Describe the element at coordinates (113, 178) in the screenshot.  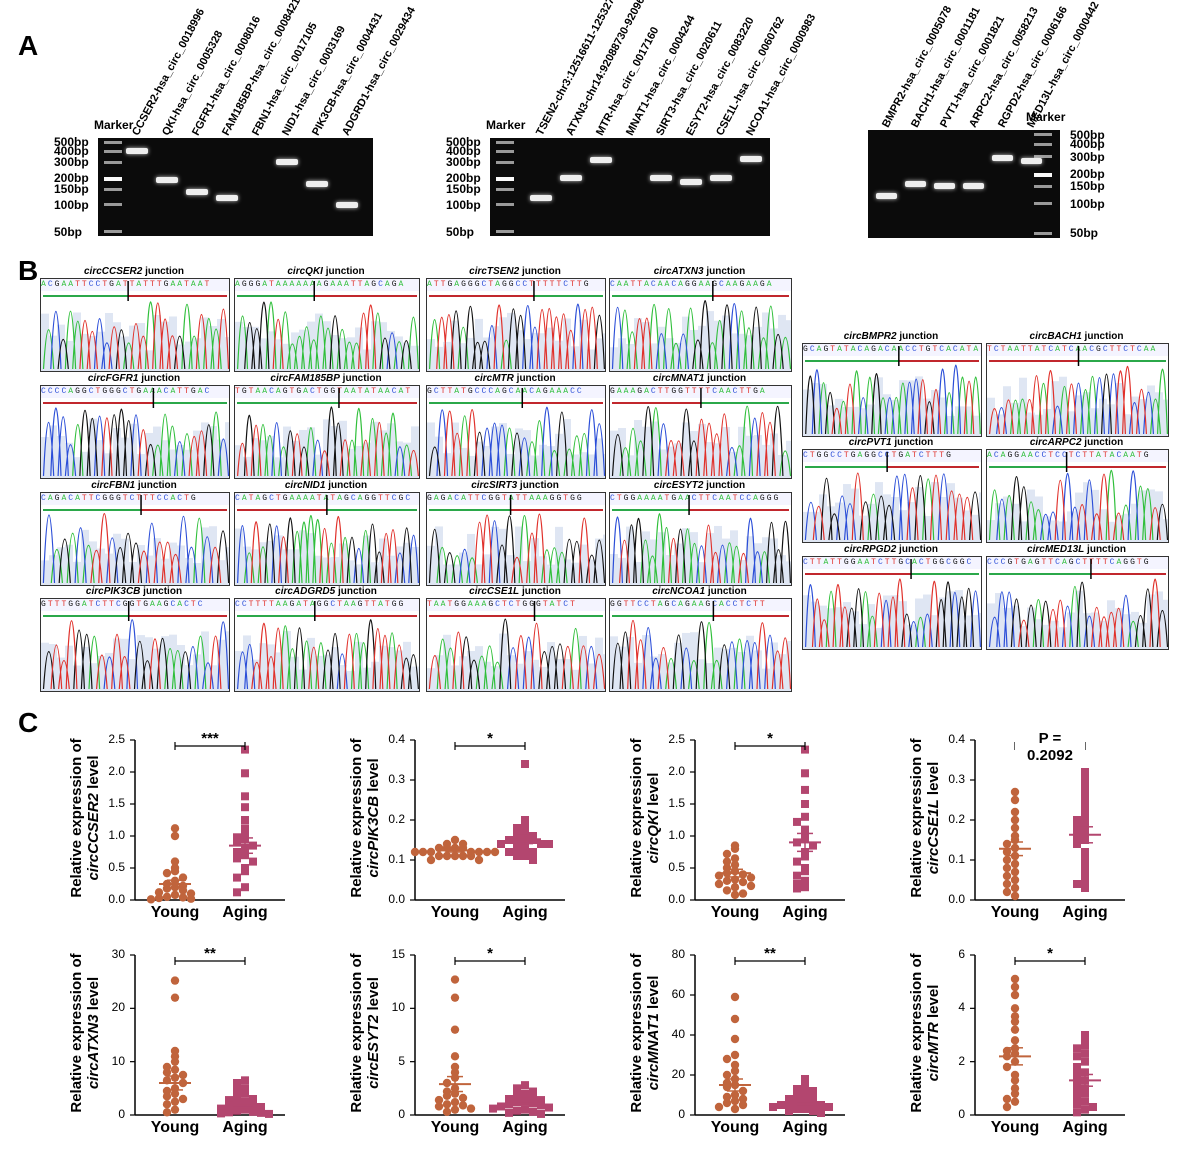
I see `marker-band` at that location.